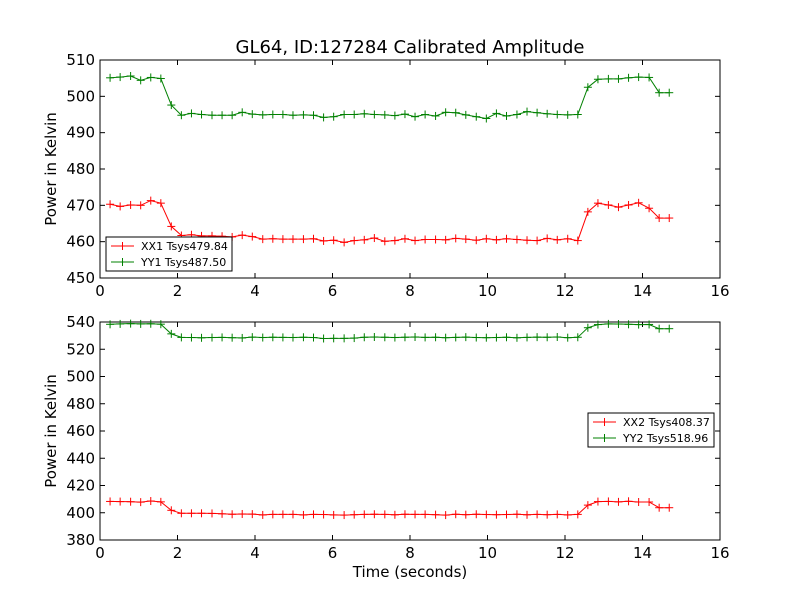 The width and height of the screenshot is (800, 600). Describe the element at coordinates (80, 322) in the screenshot. I see `y-tick-label: 540` at that location.